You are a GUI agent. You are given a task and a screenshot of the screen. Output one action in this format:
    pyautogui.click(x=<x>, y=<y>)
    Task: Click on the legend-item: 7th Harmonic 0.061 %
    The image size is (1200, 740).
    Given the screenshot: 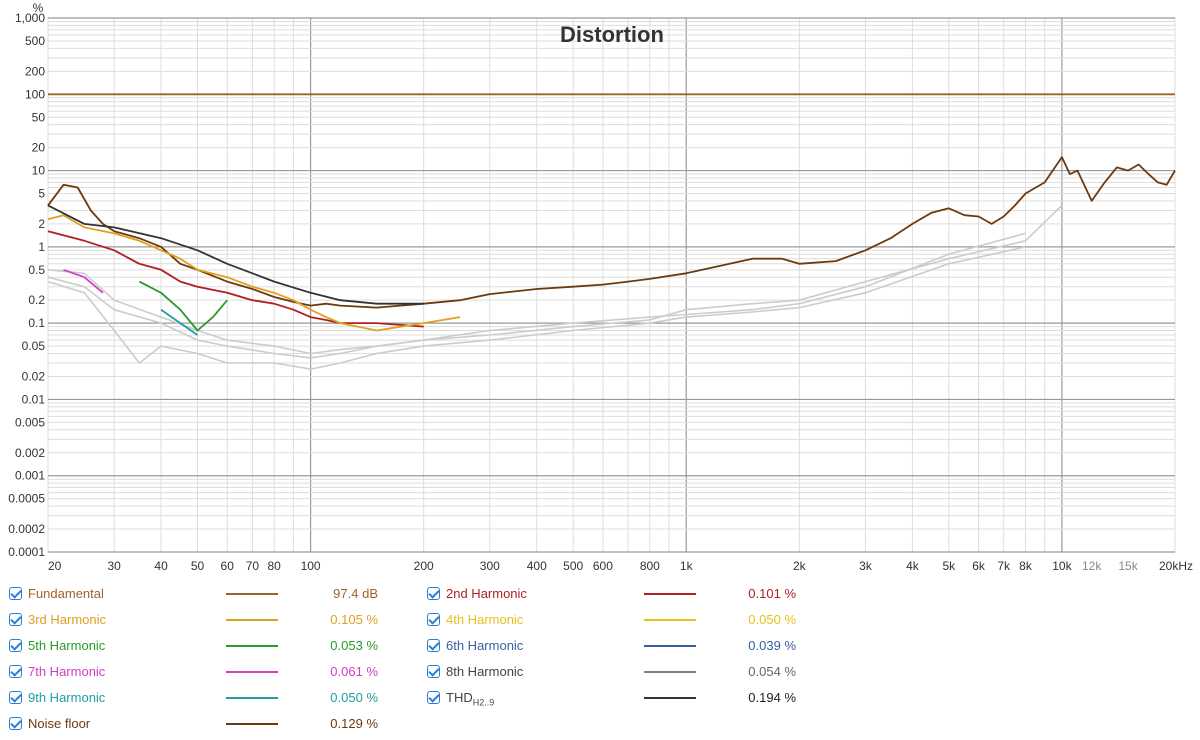 What is the action you would take?
    pyautogui.click(x=200, y=672)
    